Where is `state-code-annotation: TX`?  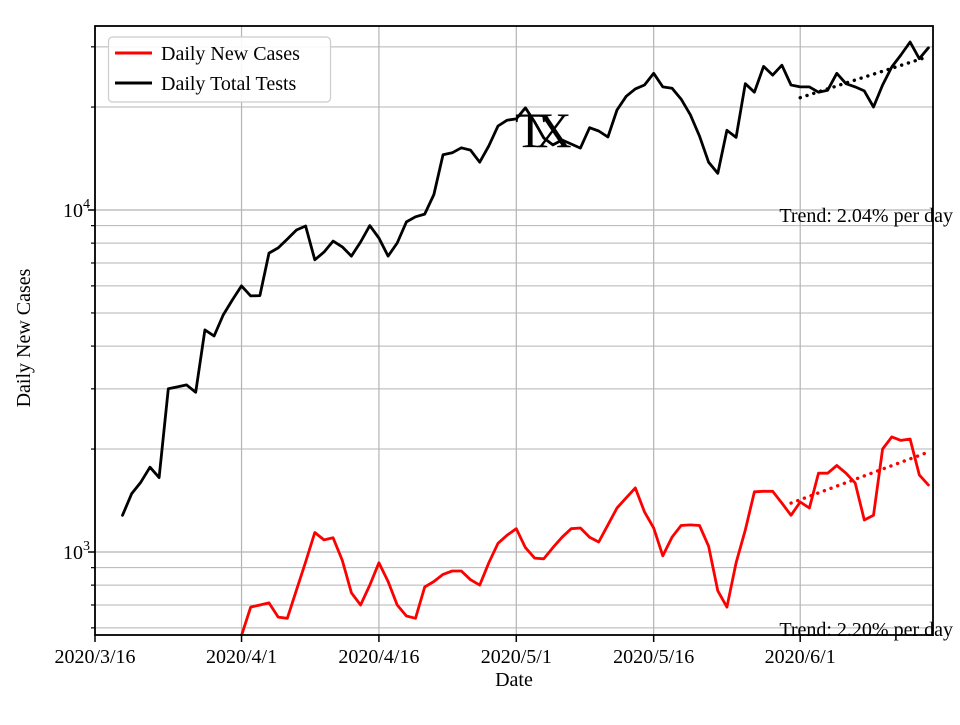
state-code-annotation: TX is located at coordinates (543, 130).